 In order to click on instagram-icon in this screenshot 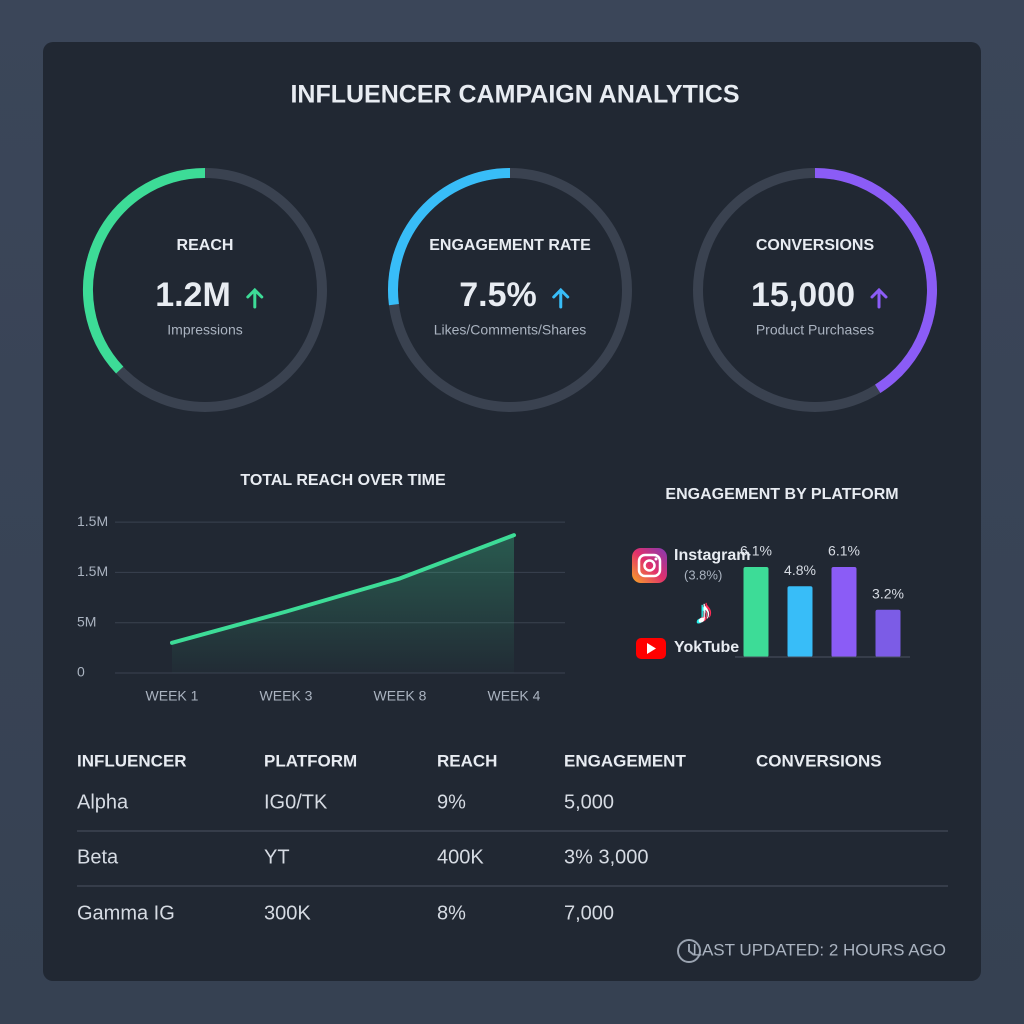, I will do `click(649, 565)`.